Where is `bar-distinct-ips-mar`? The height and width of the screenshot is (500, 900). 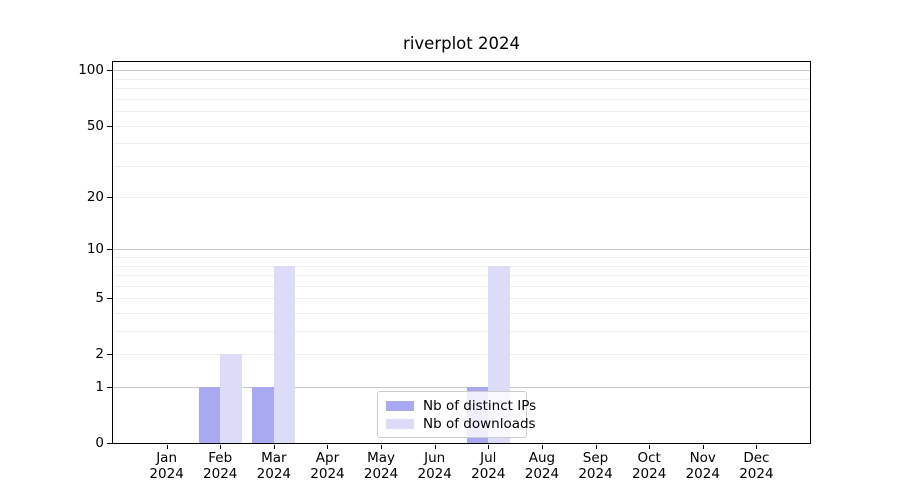 bar-distinct-ips-mar is located at coordinates (263, 415).